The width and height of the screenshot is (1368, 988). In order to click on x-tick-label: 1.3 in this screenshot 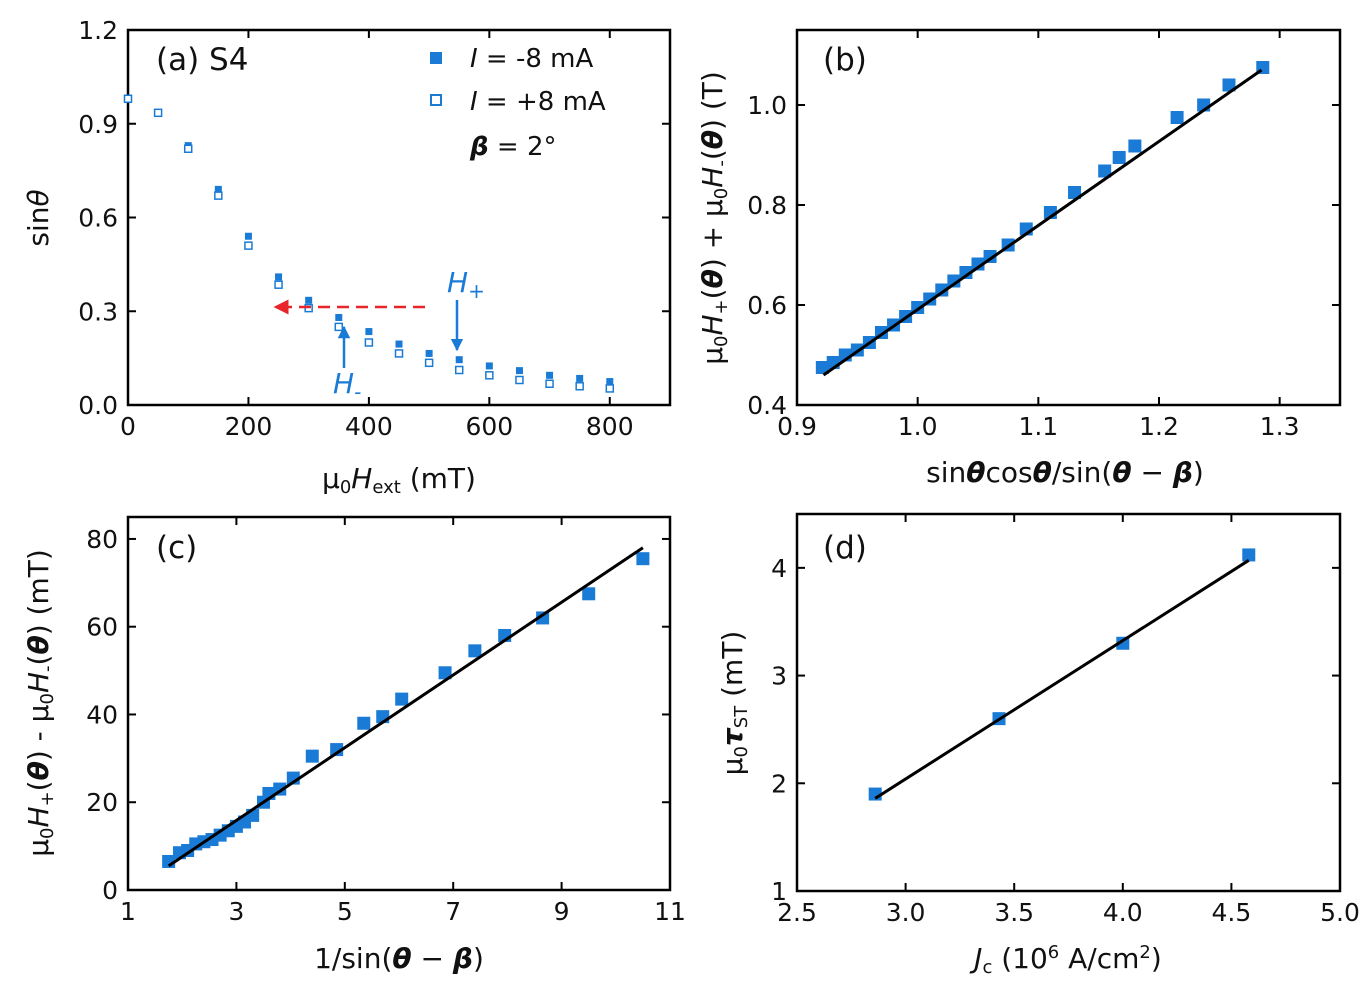, I will do `click(1280, 426)`.